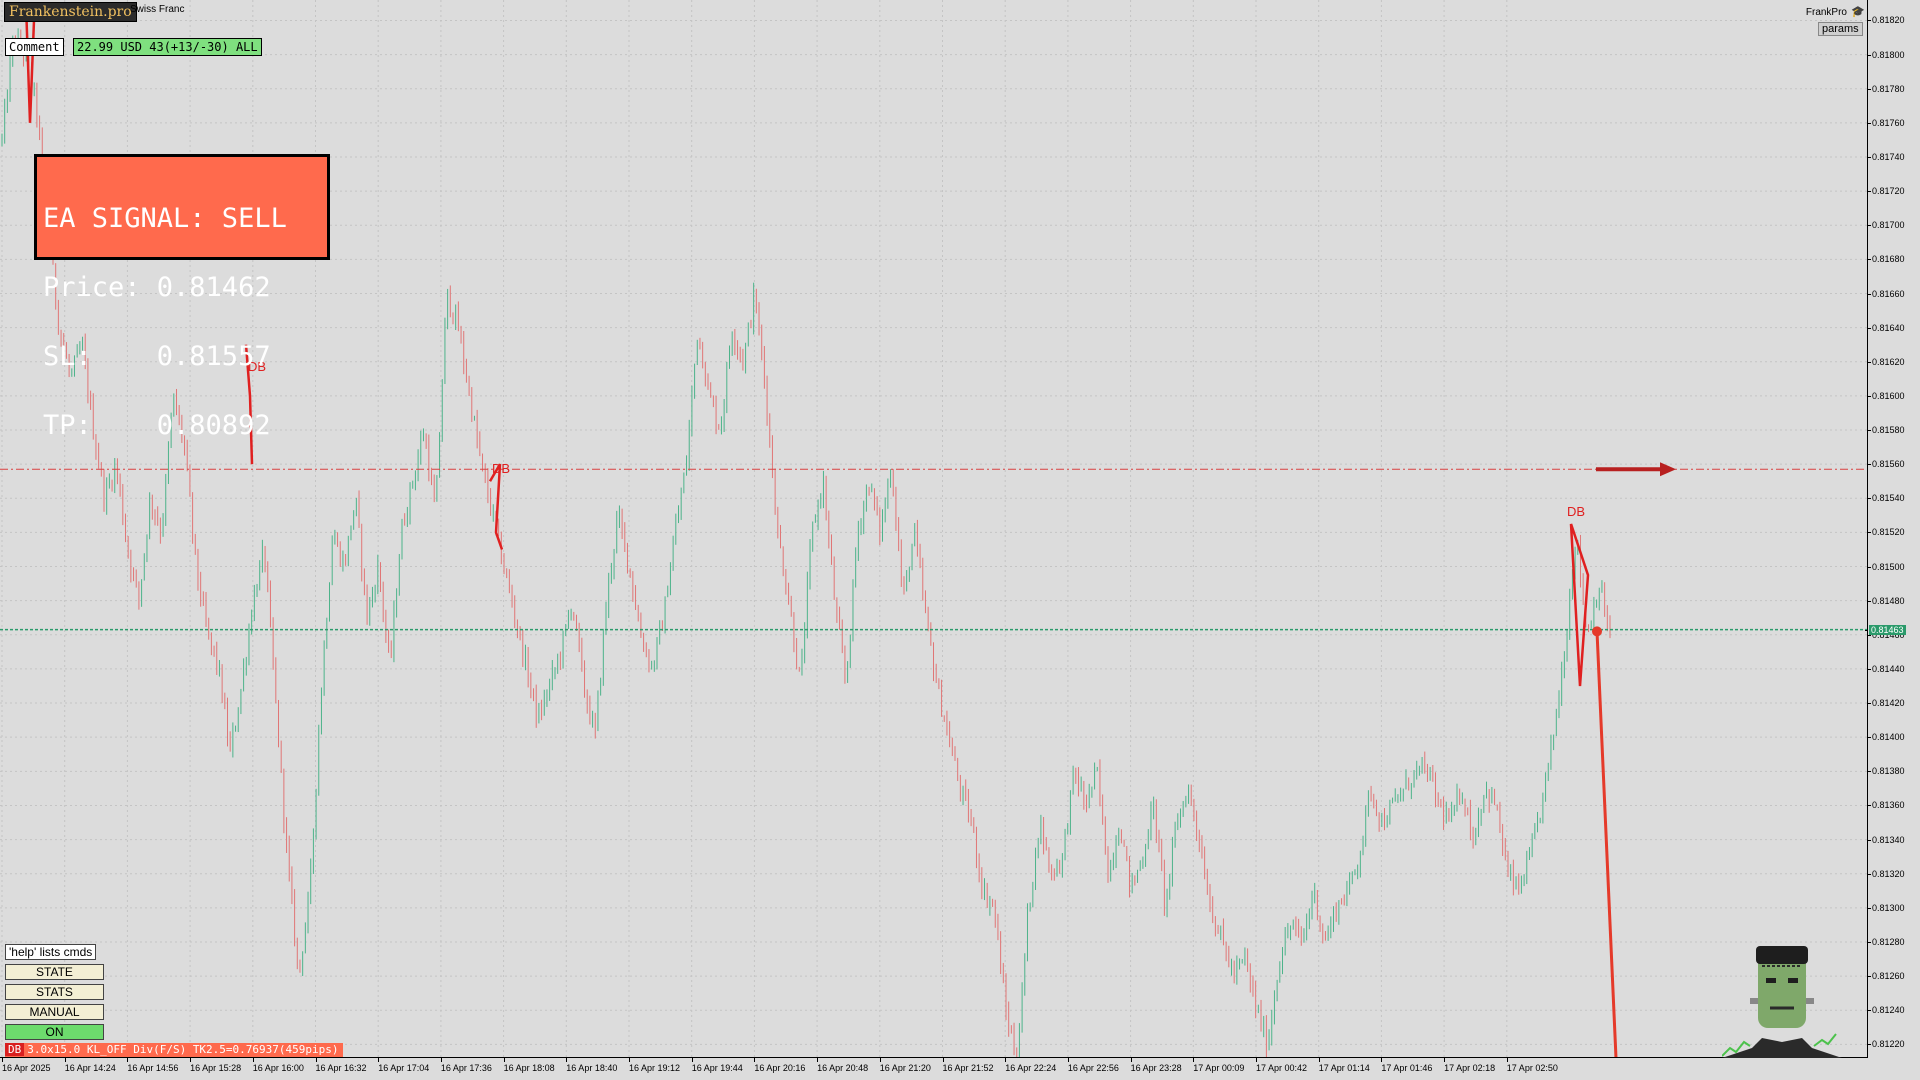  I want to click on comment-label: Comment, so click(34, 47).